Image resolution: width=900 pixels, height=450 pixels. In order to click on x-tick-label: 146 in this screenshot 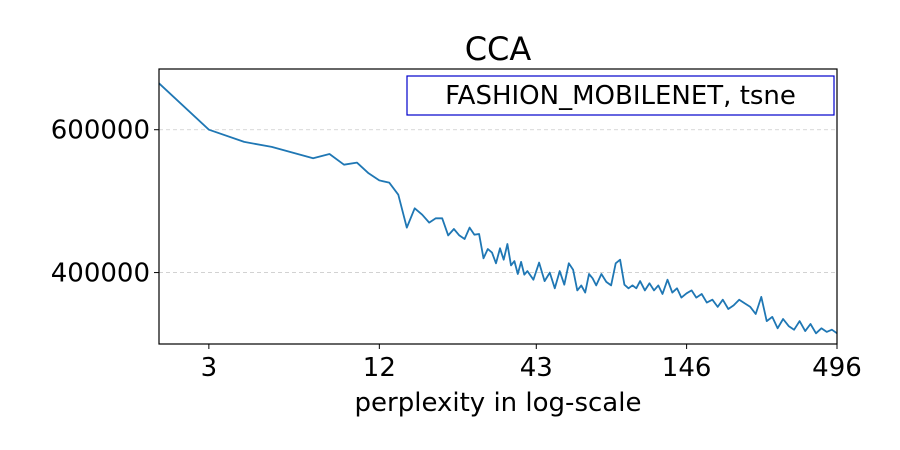, I will do `click(687, 368)`.